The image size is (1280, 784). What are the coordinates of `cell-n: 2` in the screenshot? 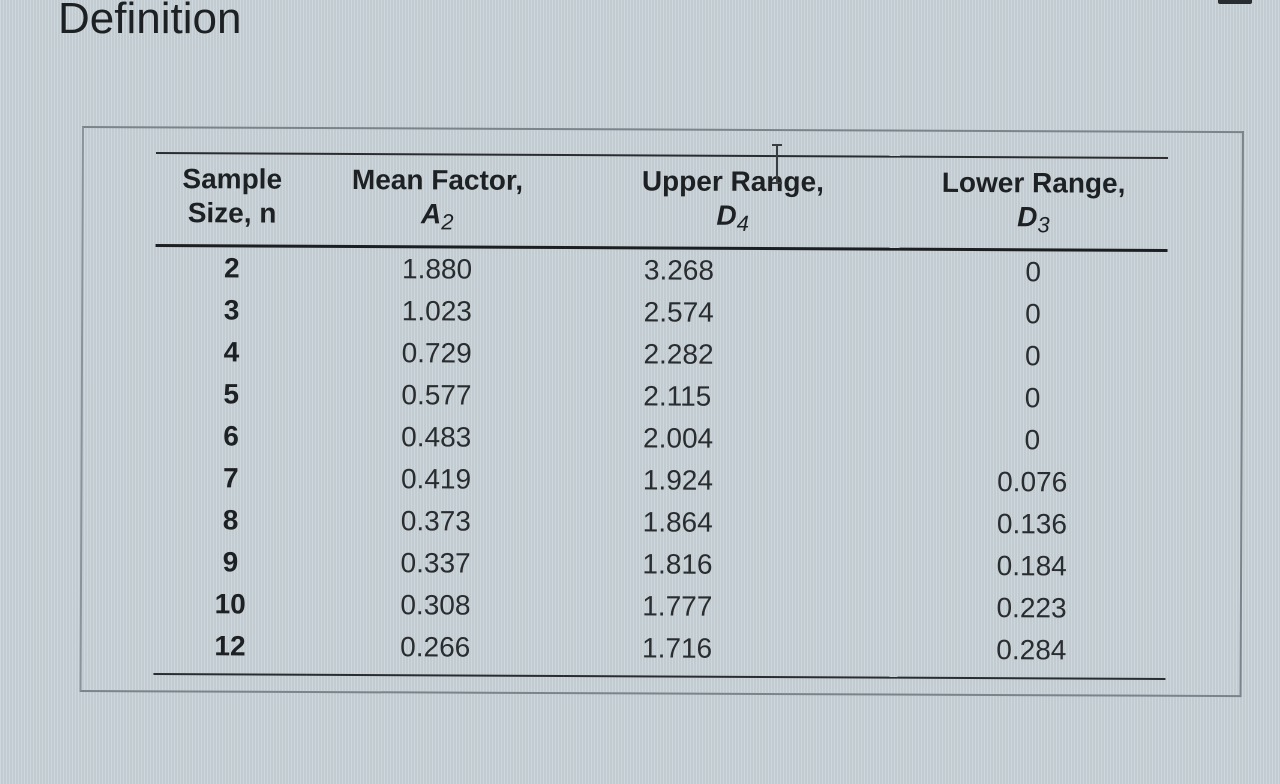 It's located at (231, 268).